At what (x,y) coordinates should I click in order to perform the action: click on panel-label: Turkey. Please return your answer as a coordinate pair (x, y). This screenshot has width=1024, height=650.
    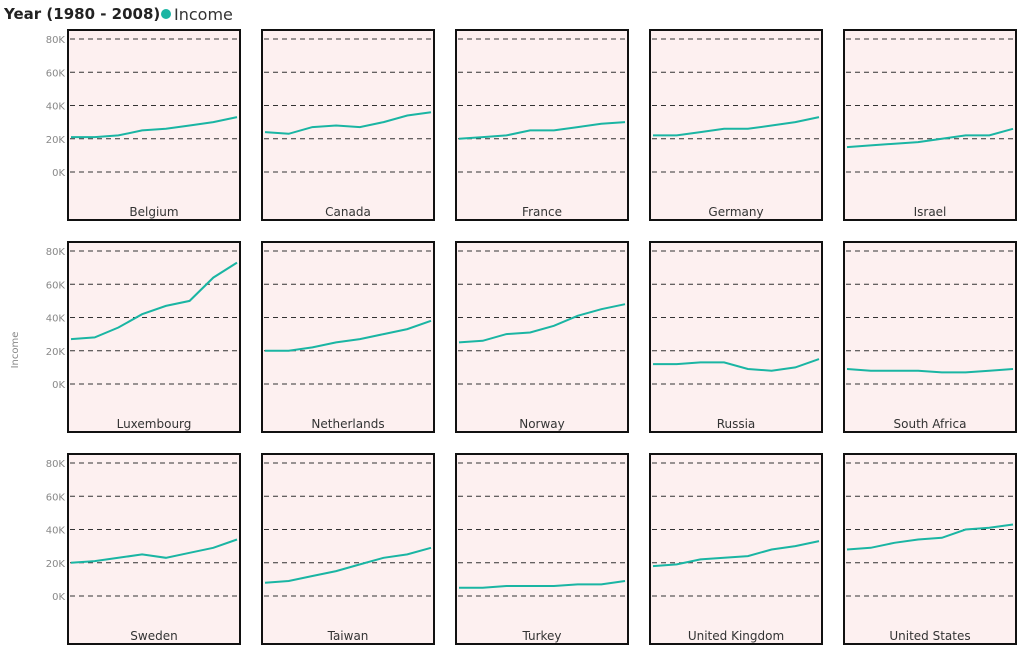
    Looking at the image, I should click on (541, 636).